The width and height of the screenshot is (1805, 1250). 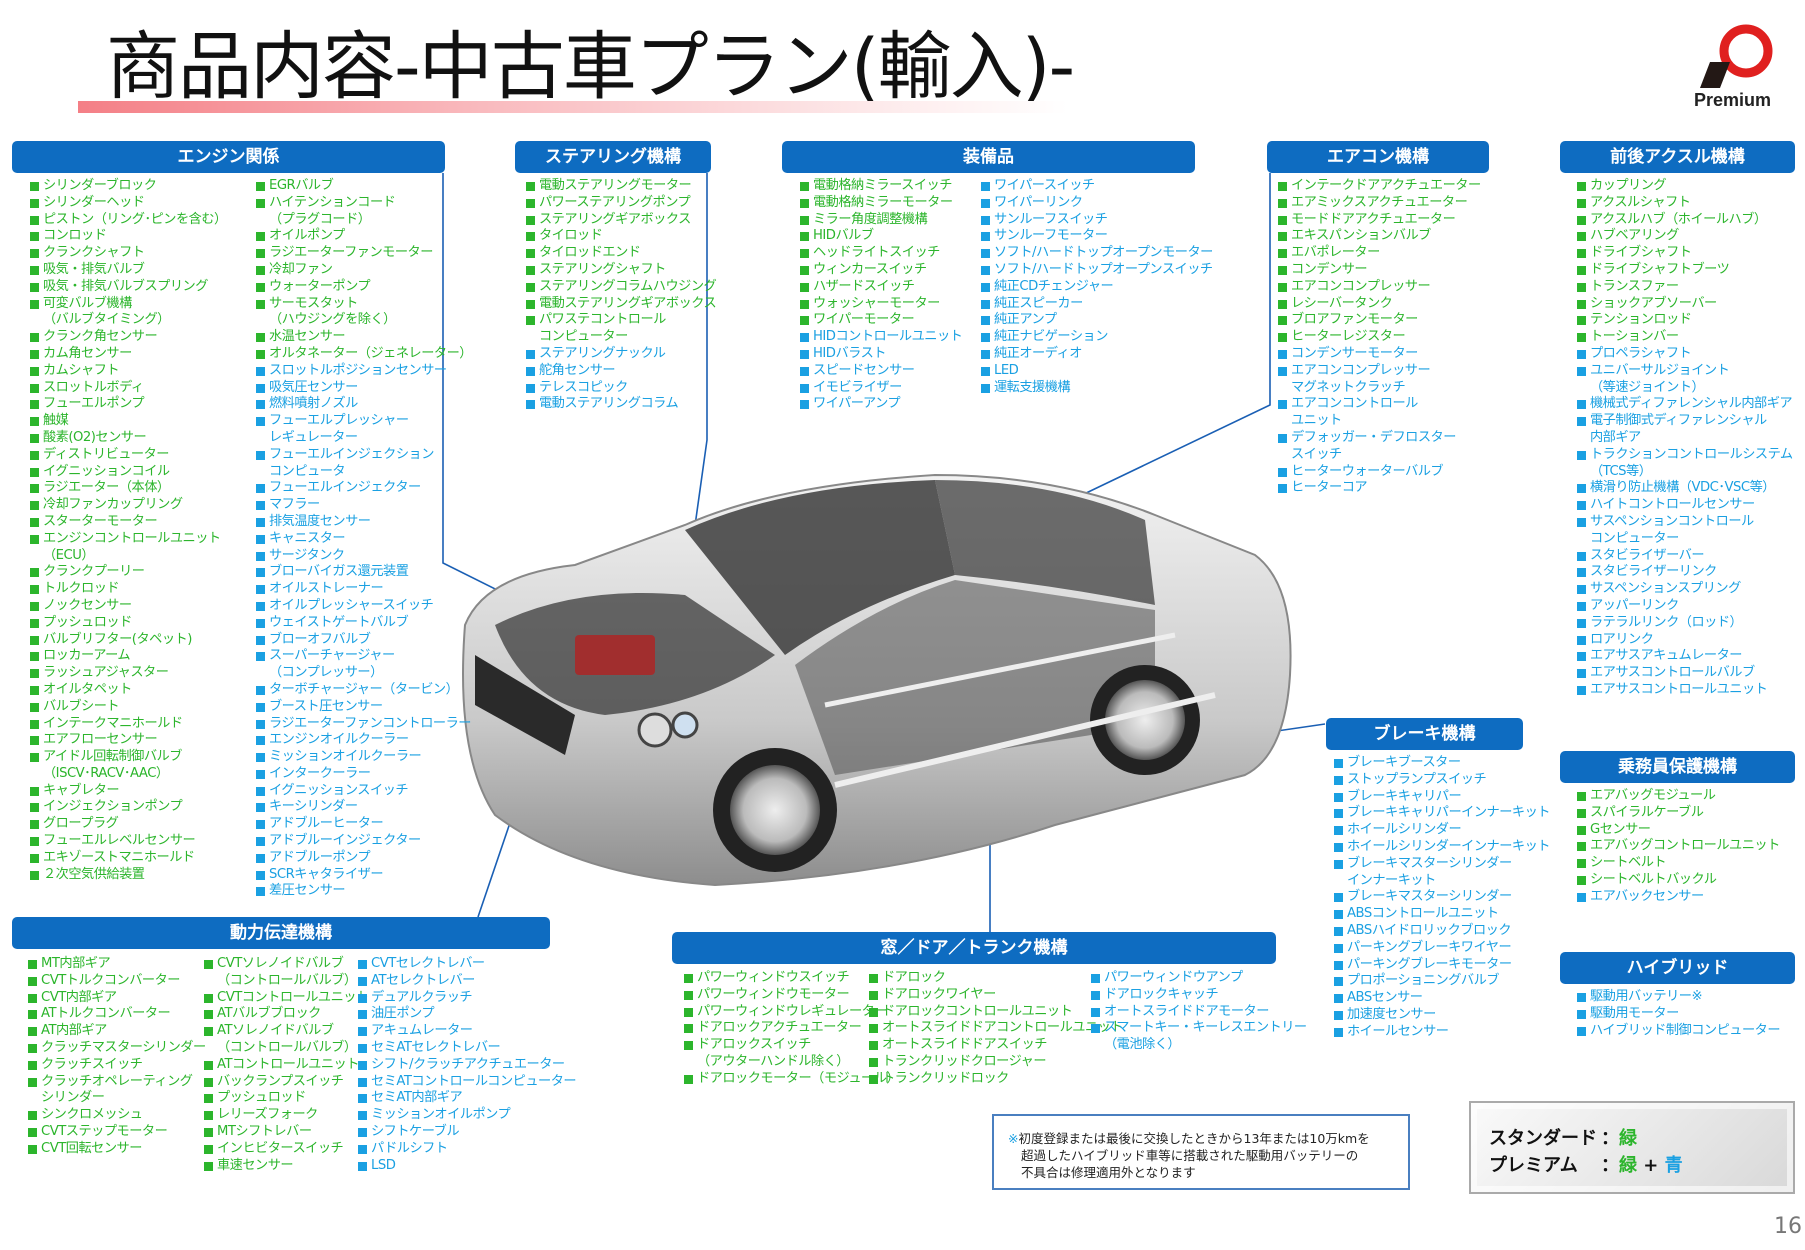 What do you see at coordinates (1682, 488) in the screenshot?
I see `item-label: 横滑り防止機構（VDC･VSC等）` at bounding box center [1682, 488].